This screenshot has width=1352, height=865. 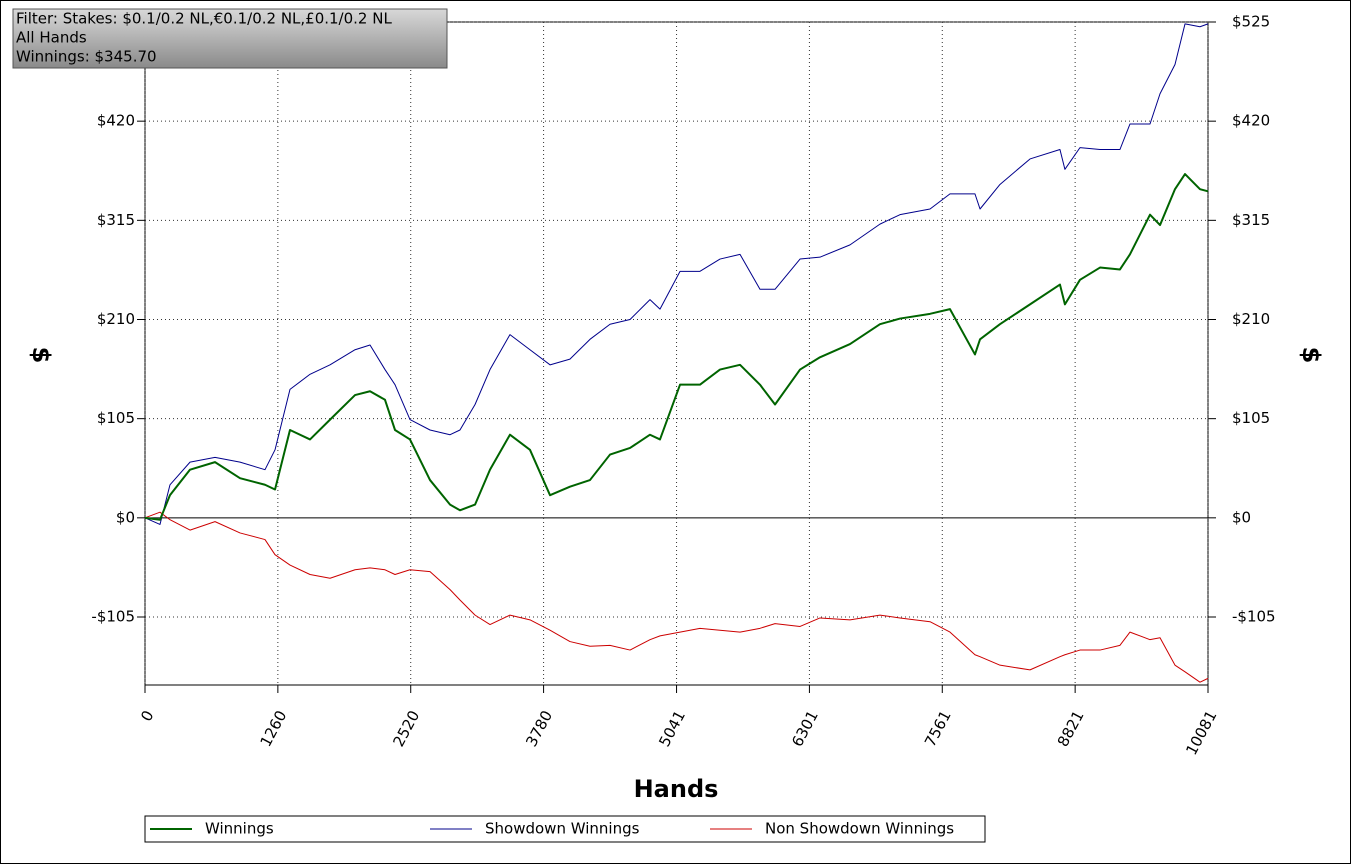 What do you see at coordinates (1254, 617) in the screenshot?
I see `y2-tick-label: -$105` at bounding box center [1254, 617].